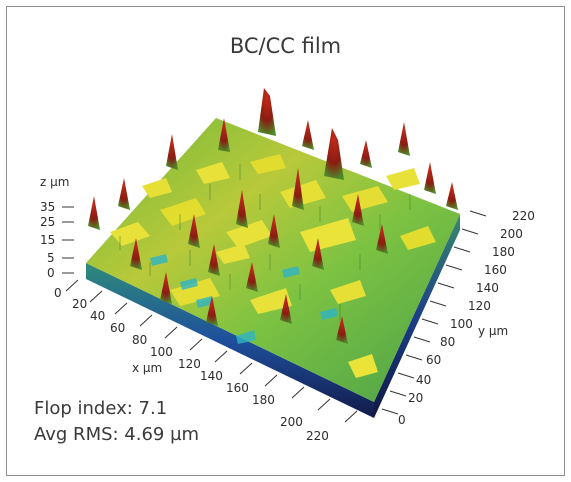 The width and height of the screenshot is (571, 482). Describe the element at coordinates (433, 360) in the screenshot. I see `y-tick-label: 60` at that location.